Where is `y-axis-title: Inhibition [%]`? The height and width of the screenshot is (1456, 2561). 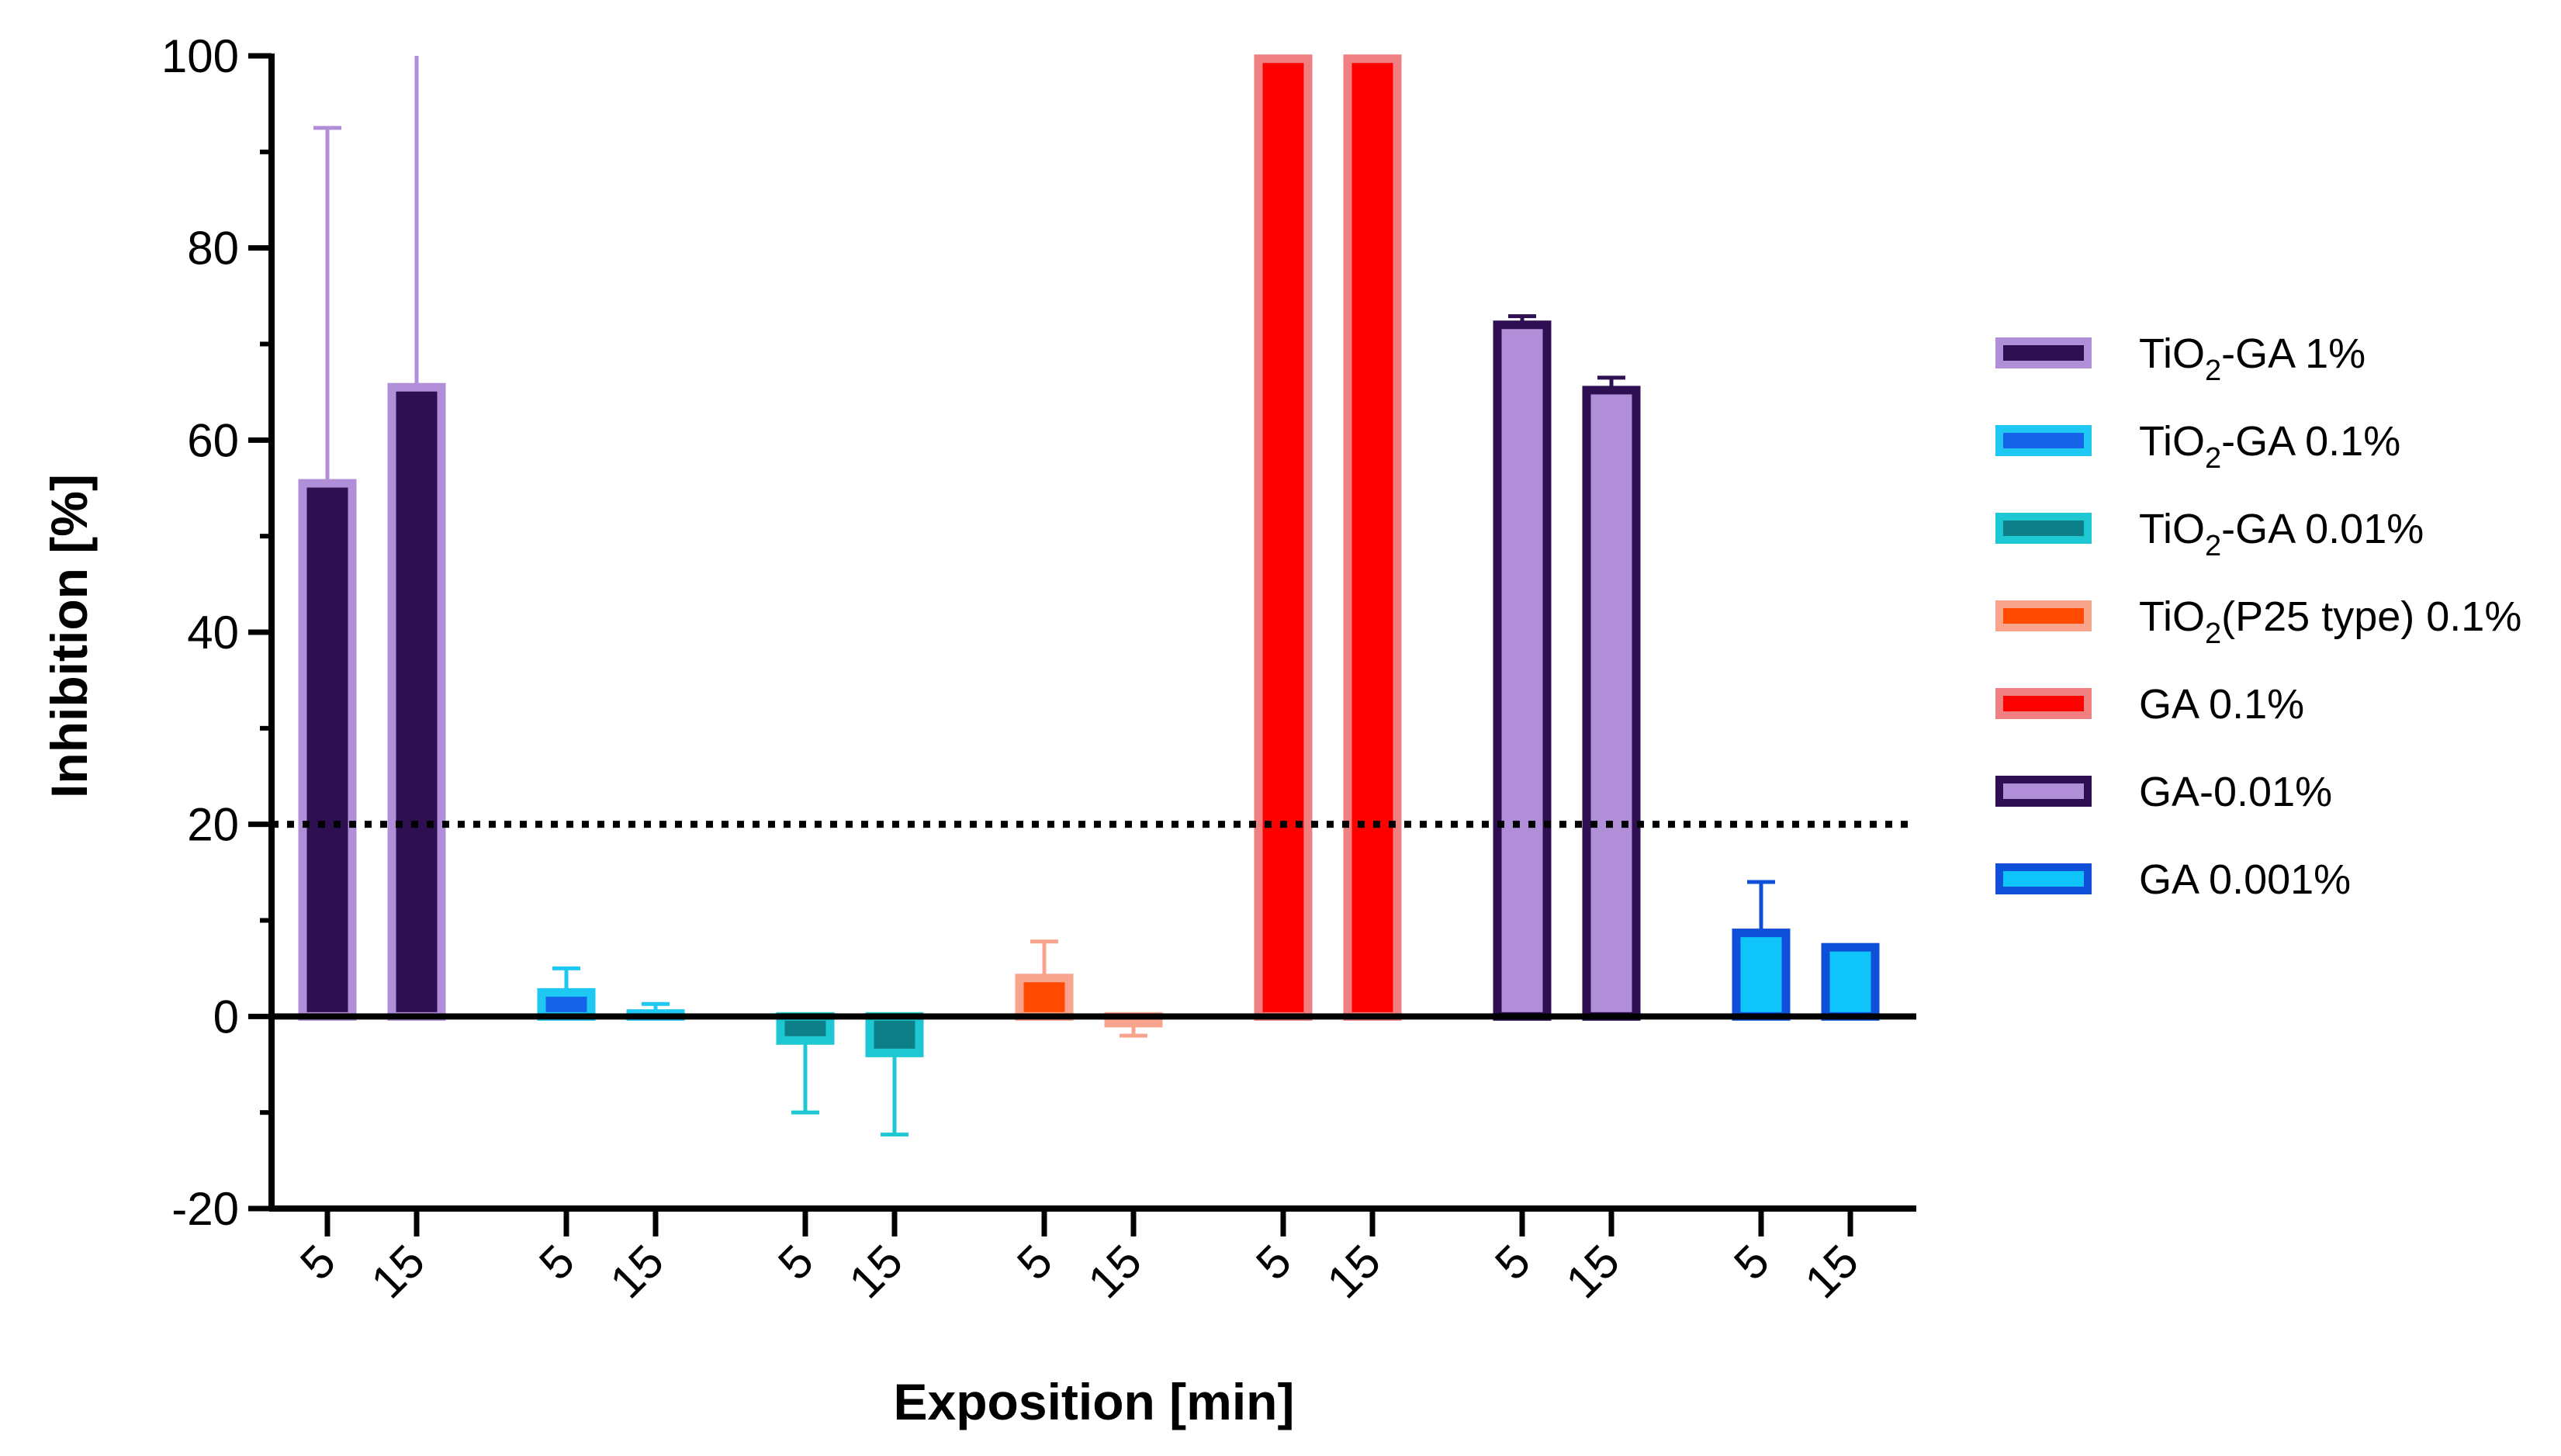 y-axis-title: Inhibition [%] is located at coordinates (69, 636).